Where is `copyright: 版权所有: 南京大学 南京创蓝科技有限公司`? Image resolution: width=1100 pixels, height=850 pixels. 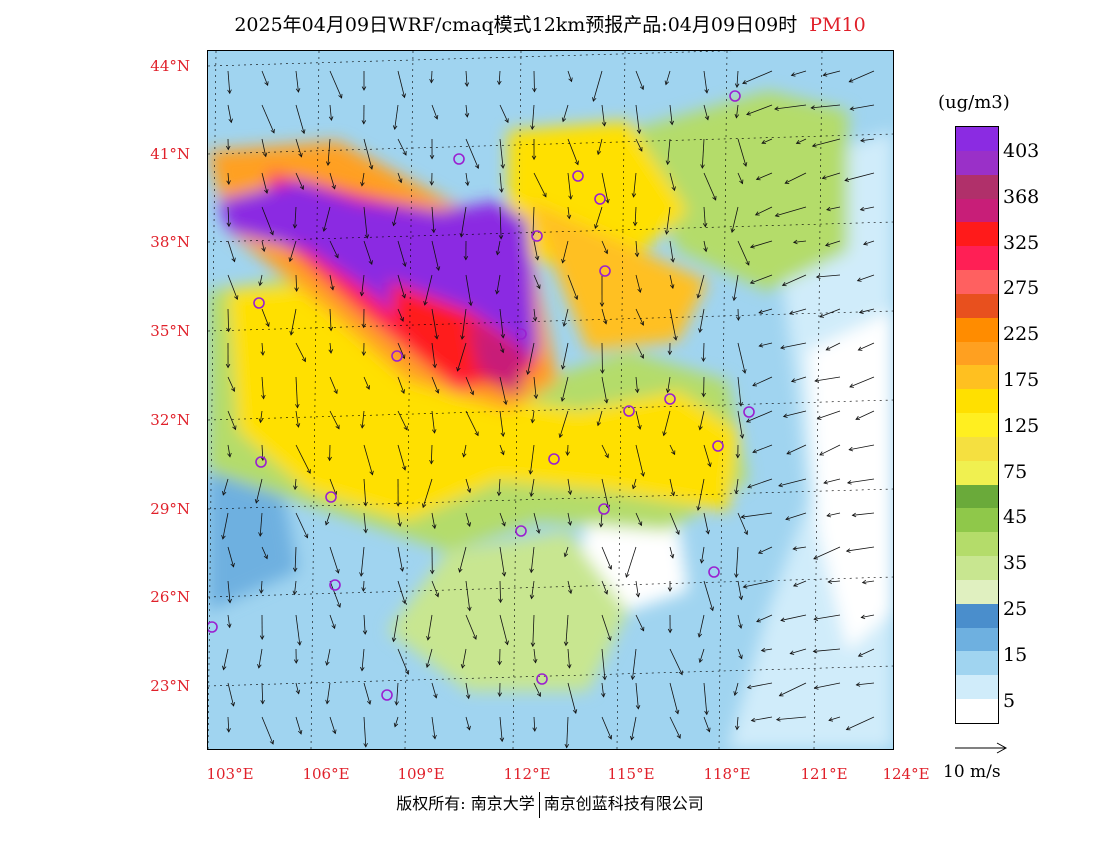
copyright: 版权所有: 南京大学 南京创蓝科技有限公司 is located at coordinates (550, 804).